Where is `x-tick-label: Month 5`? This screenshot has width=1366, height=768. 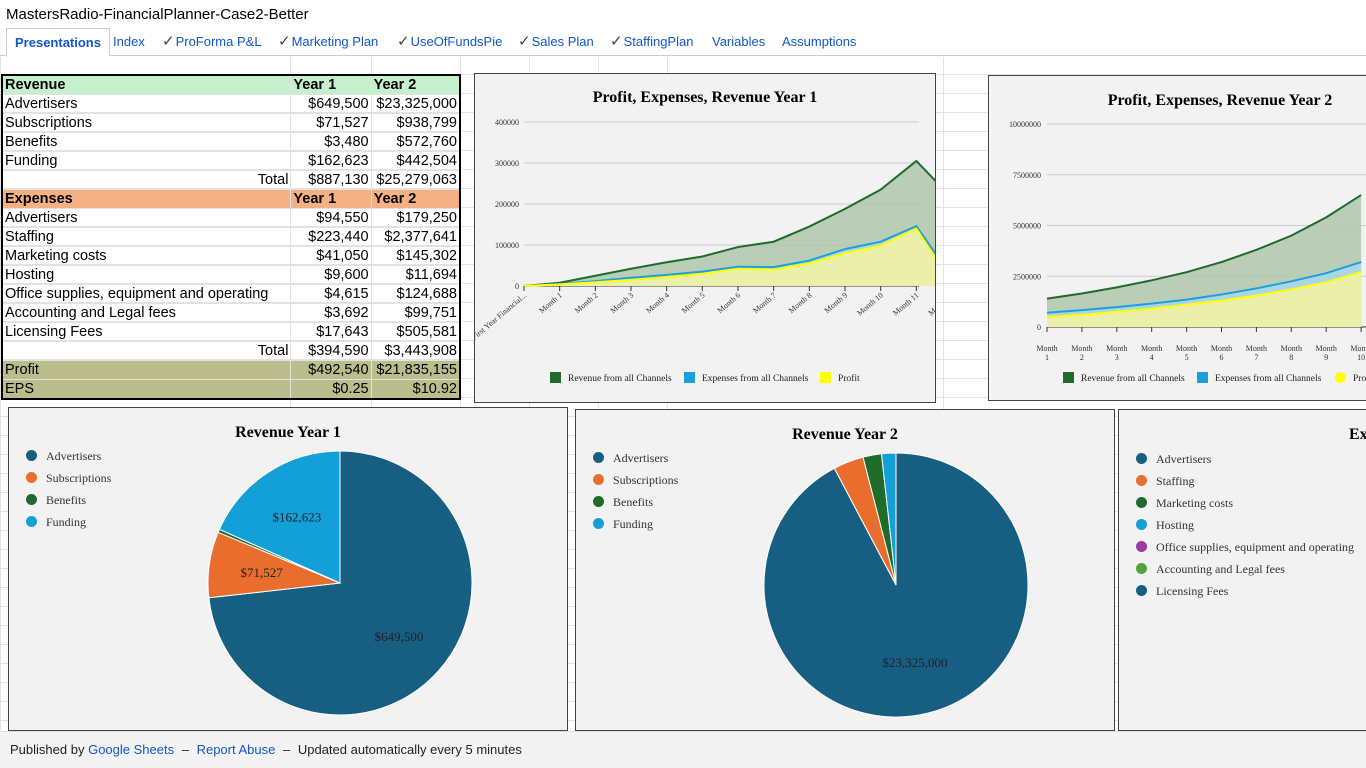
x-tick-label: Month 5 is located at coordinates (1186, 353).